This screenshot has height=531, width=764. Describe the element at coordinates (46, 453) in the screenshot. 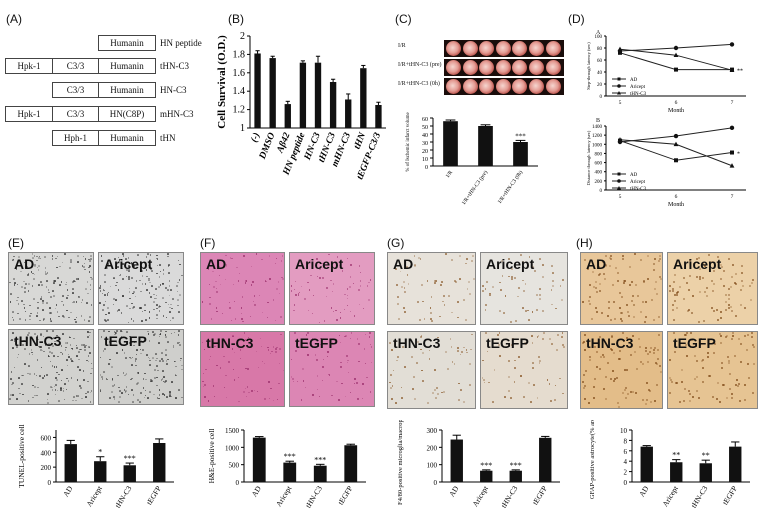

I see `y-tick-label: 400` at that location.